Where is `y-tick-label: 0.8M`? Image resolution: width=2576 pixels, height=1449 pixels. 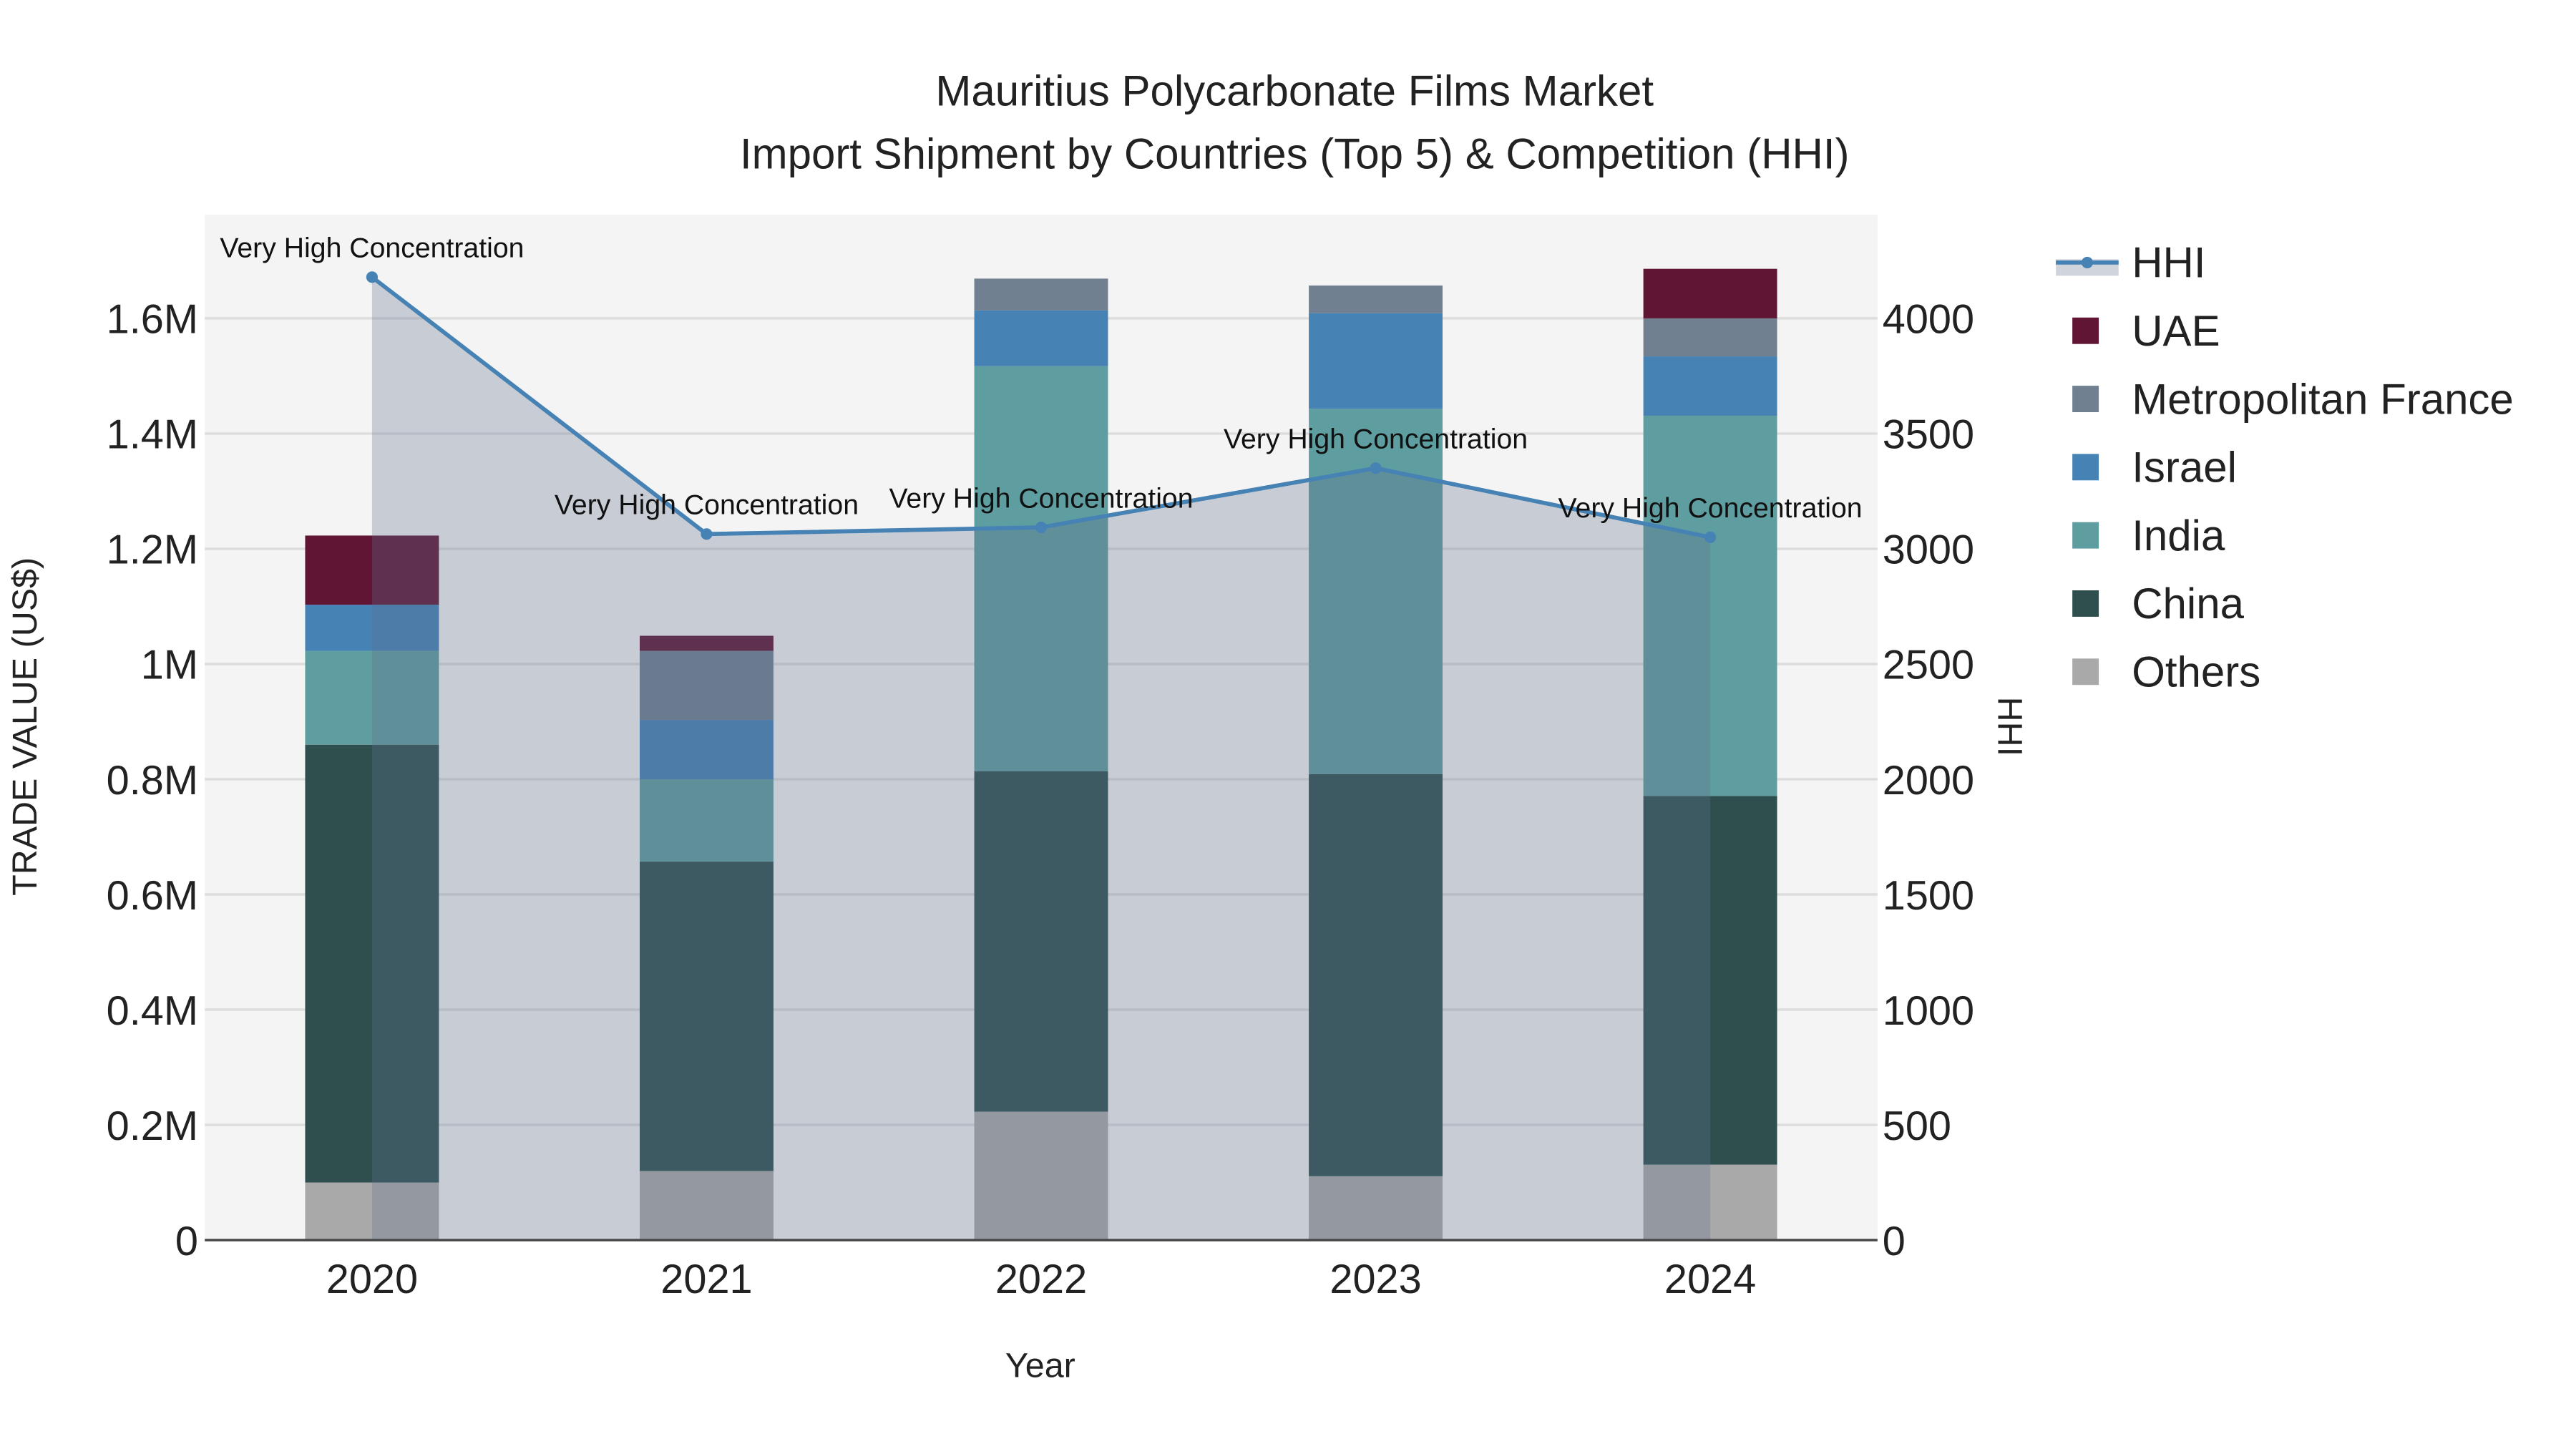
y-tick-label: 0.8M is located at coordinates (152, 781).